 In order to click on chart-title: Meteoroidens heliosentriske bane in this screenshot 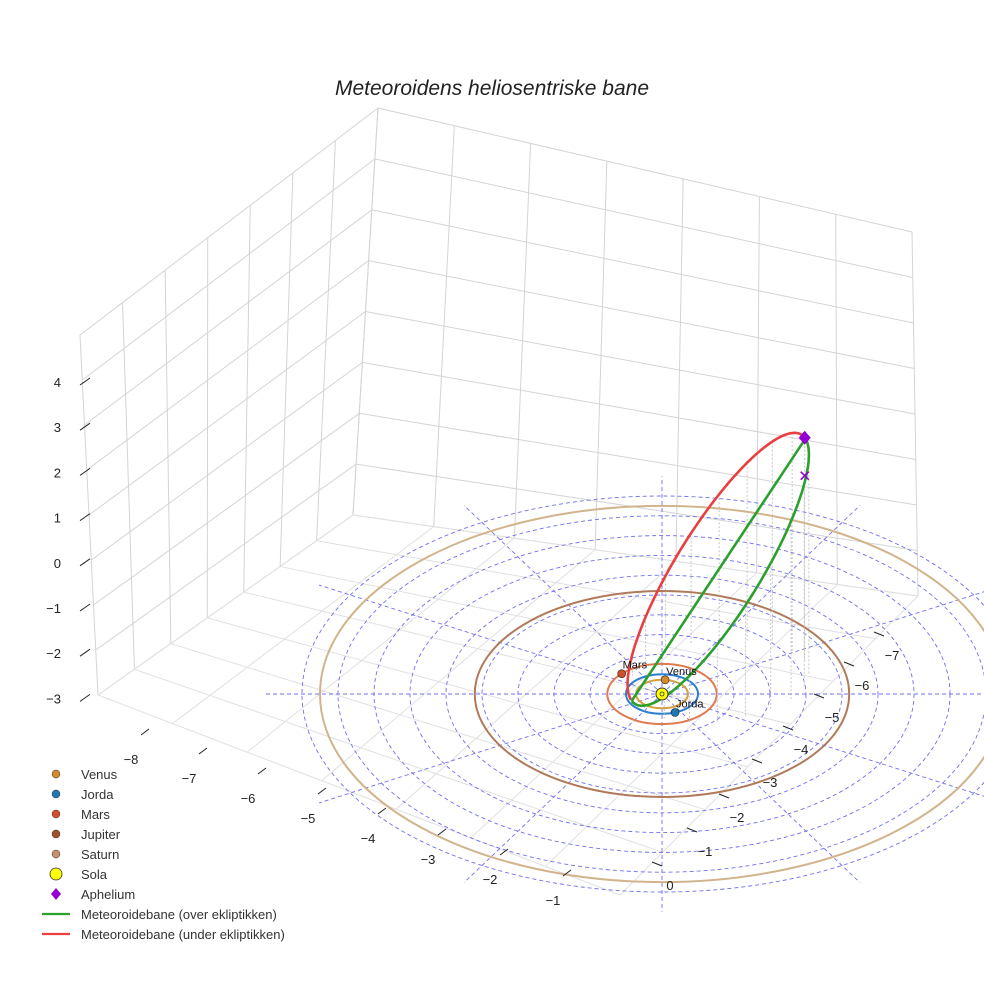, I will do `click(492, 88)`.